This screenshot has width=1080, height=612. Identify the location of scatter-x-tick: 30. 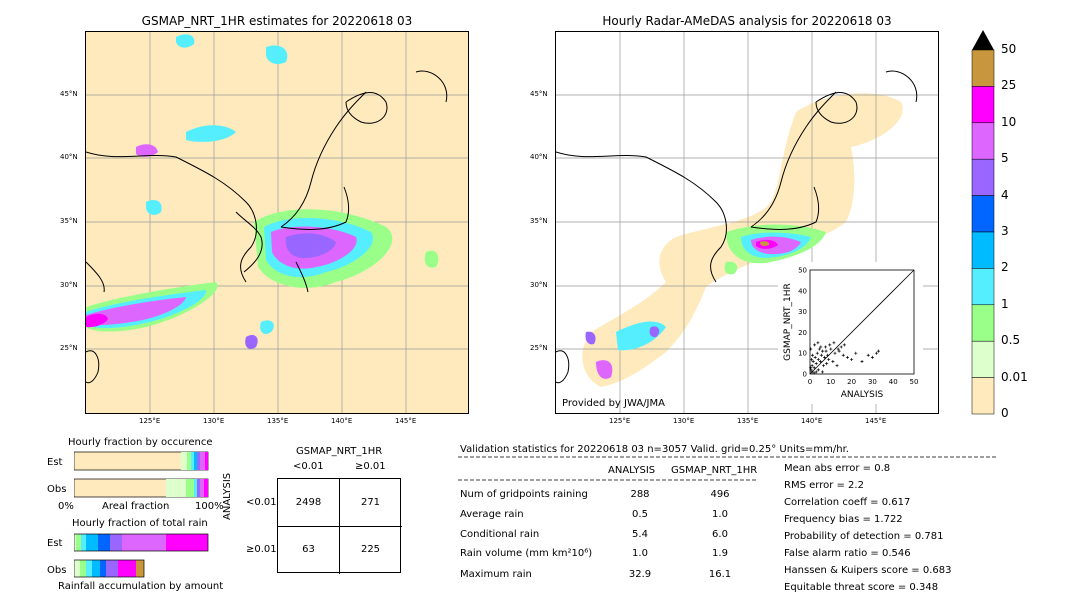
(872, 382).